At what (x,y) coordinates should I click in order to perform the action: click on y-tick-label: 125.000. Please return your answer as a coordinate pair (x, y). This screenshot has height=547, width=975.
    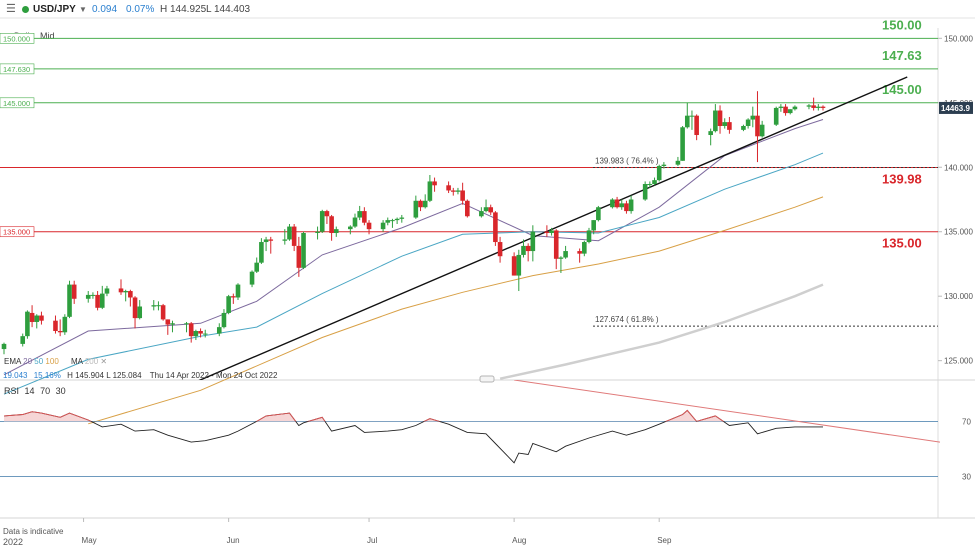
    Looking at the image, I should click on (958, 361).